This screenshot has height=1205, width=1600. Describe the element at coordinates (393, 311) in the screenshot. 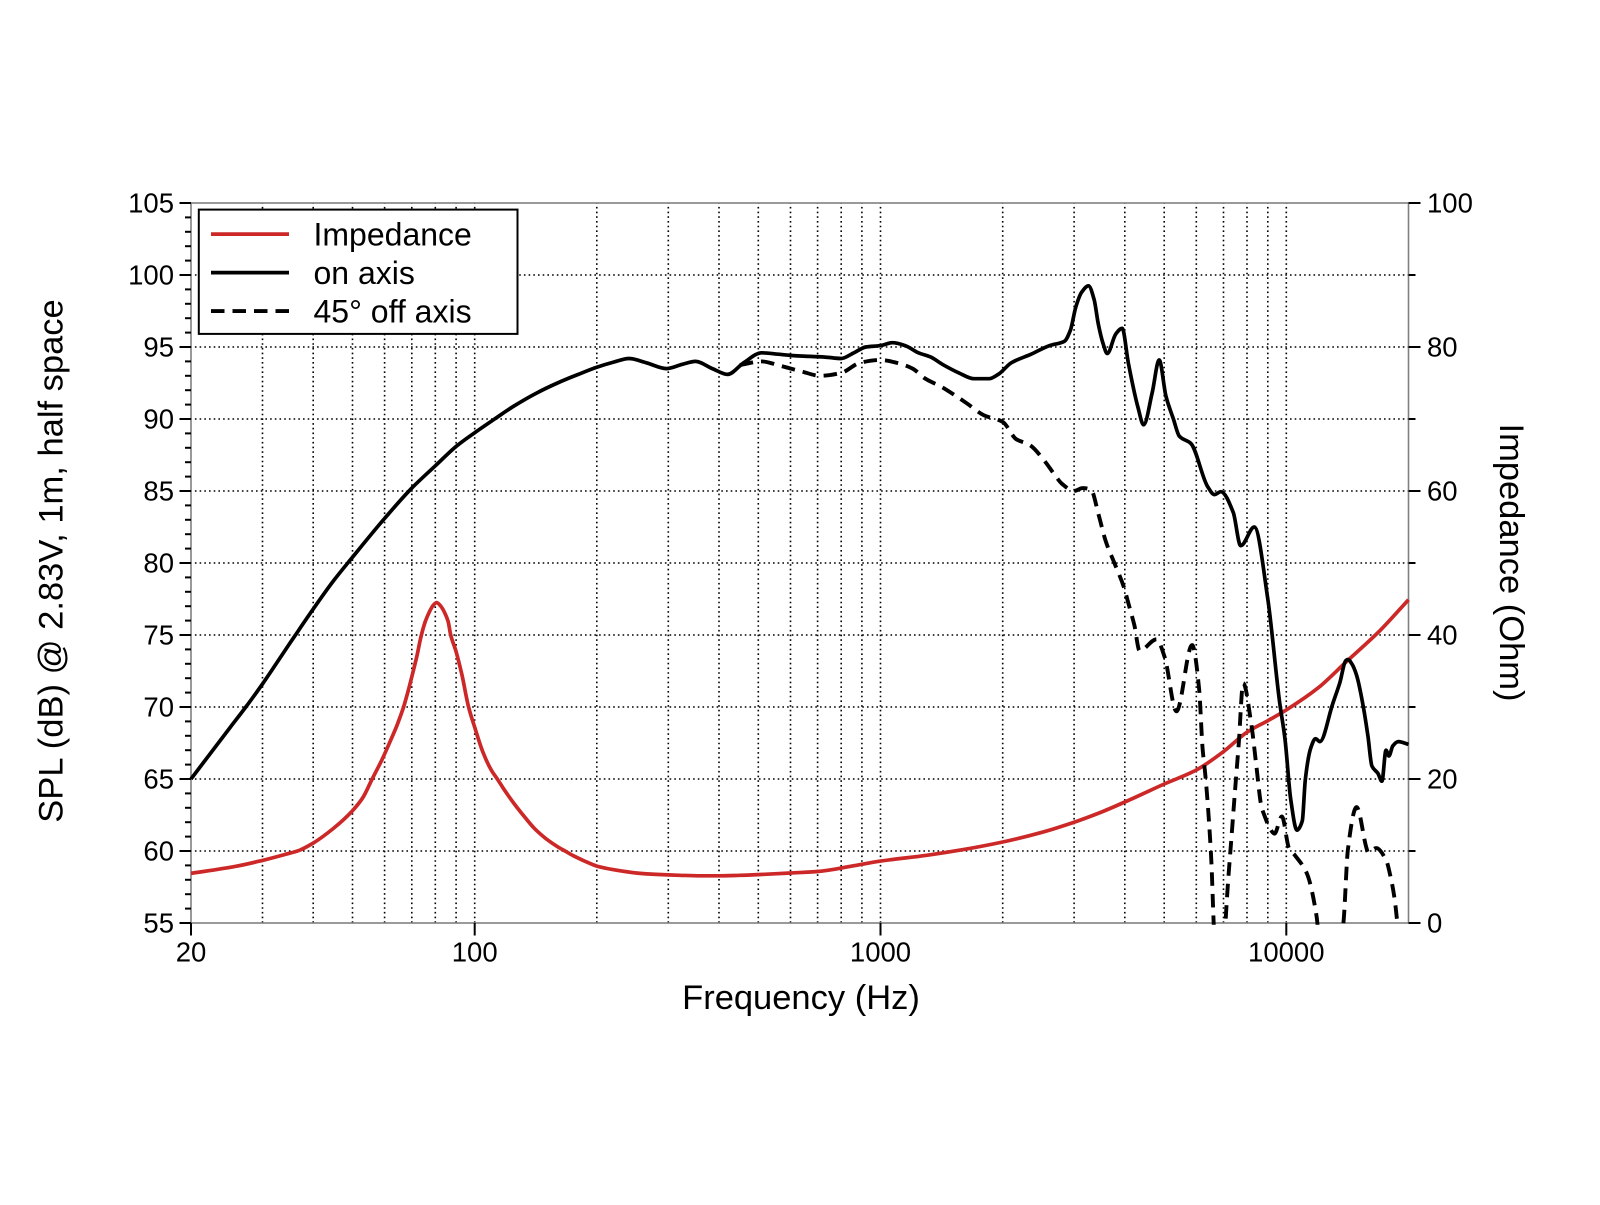

I see `svg-text: 45° off axis` at that location.